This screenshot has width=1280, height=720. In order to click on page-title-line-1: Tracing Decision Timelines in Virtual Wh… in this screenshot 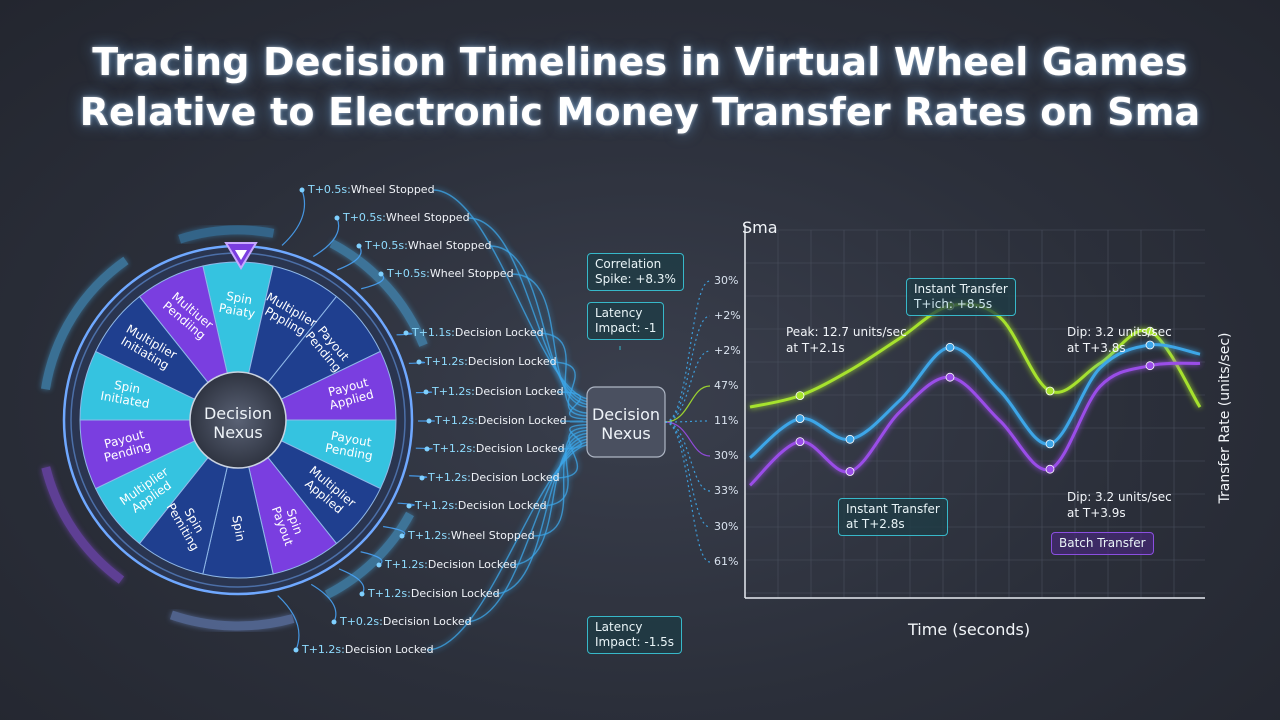, I will do `click(640, 62)`.